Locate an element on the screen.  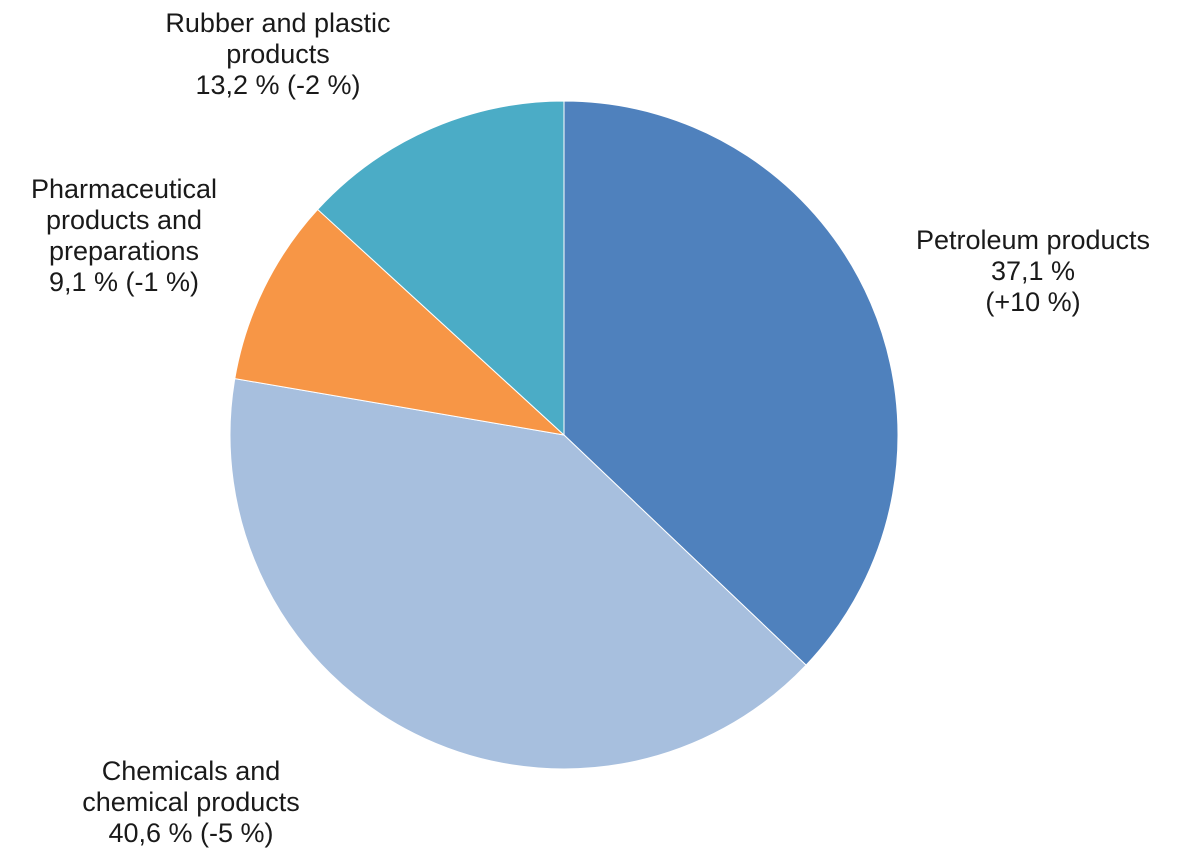
slice-label-line: 13,2 % (-2 %) is located at coordinates (277, 85).